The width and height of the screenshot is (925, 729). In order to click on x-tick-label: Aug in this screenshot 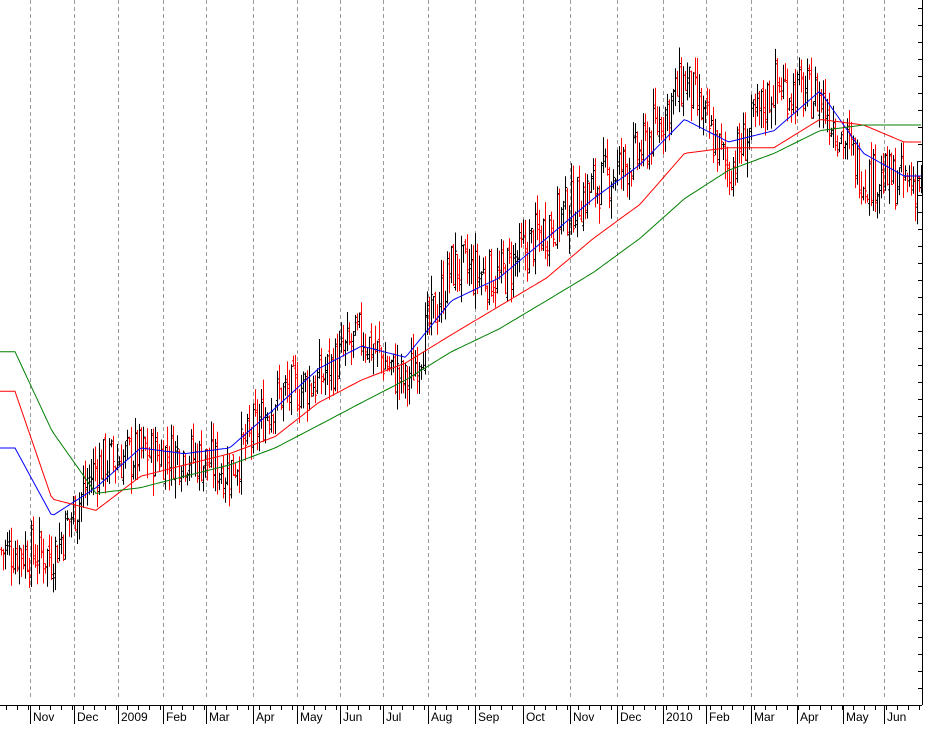, I will do `click(441, 717)`.